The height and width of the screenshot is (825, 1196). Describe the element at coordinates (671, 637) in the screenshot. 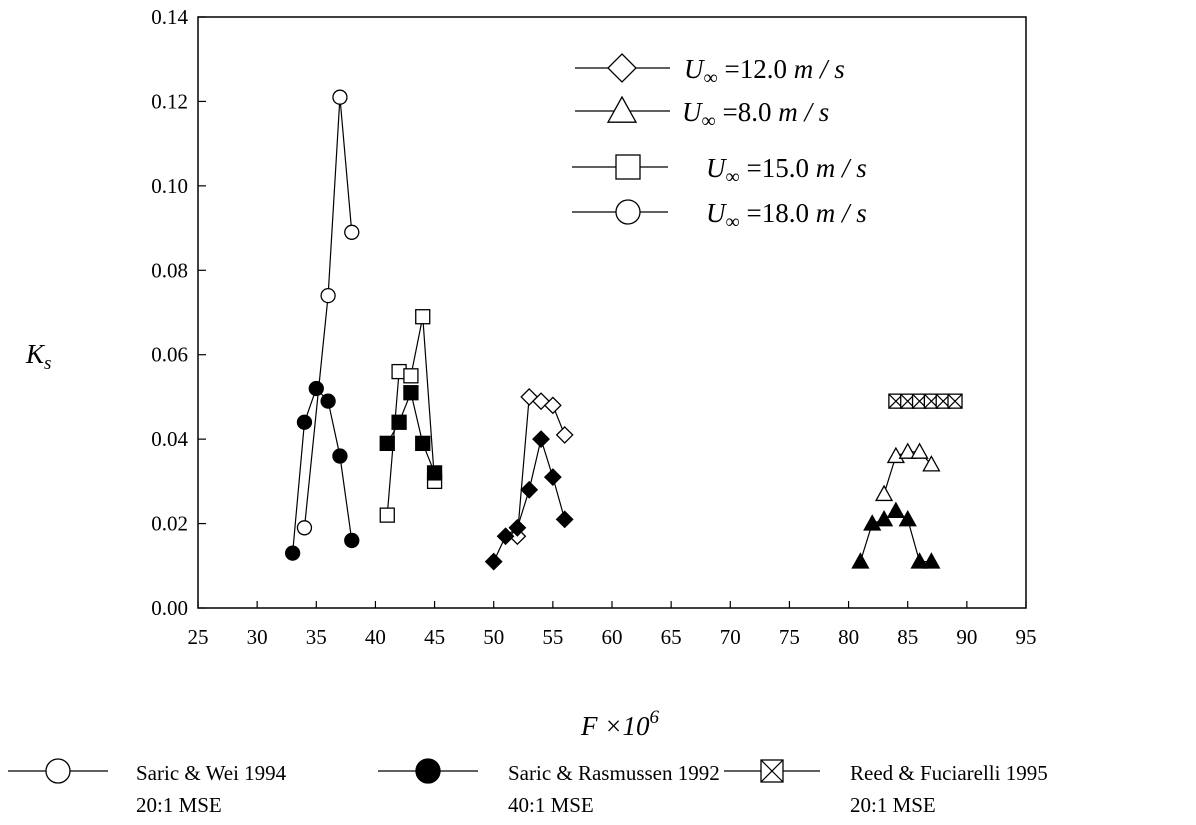

I see `x-tick-label: 65` at that location.